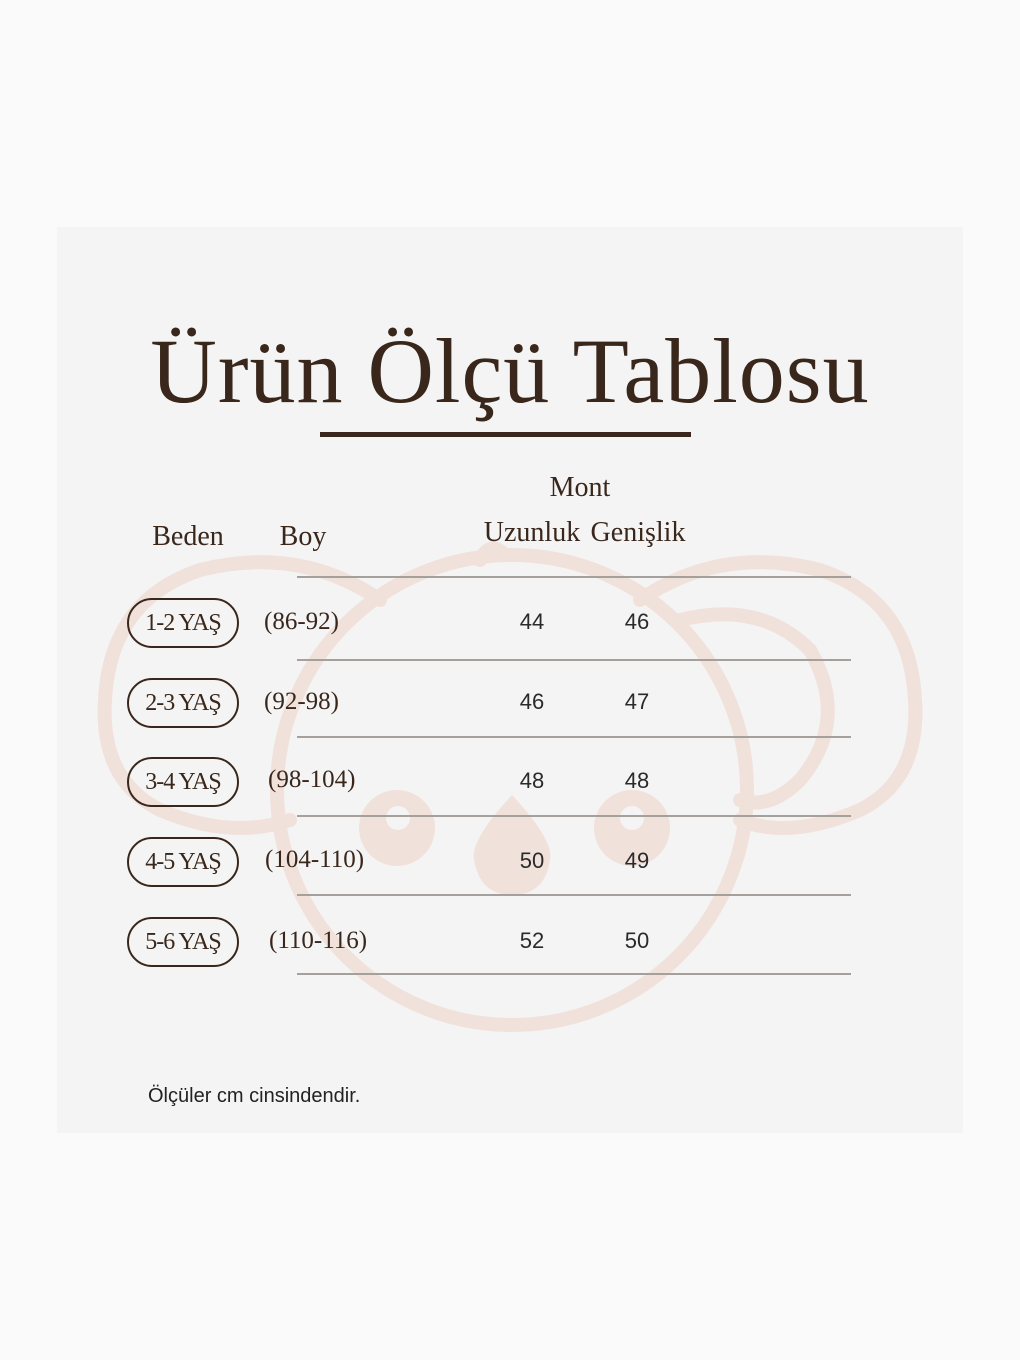 The image size is (1020, 1360). I want to click on size-badge: 2-3 YAŞ, so click(183, 703).